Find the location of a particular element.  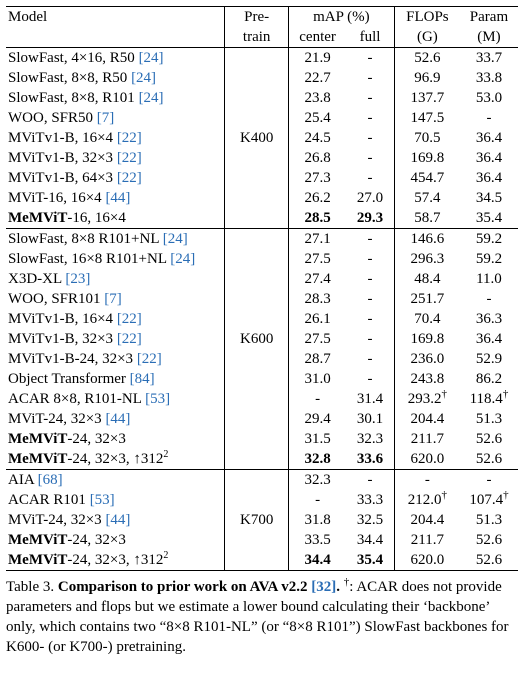

cell-model: SlowFast, 8×8, R101 [24] is located at coordinates (115, 98).